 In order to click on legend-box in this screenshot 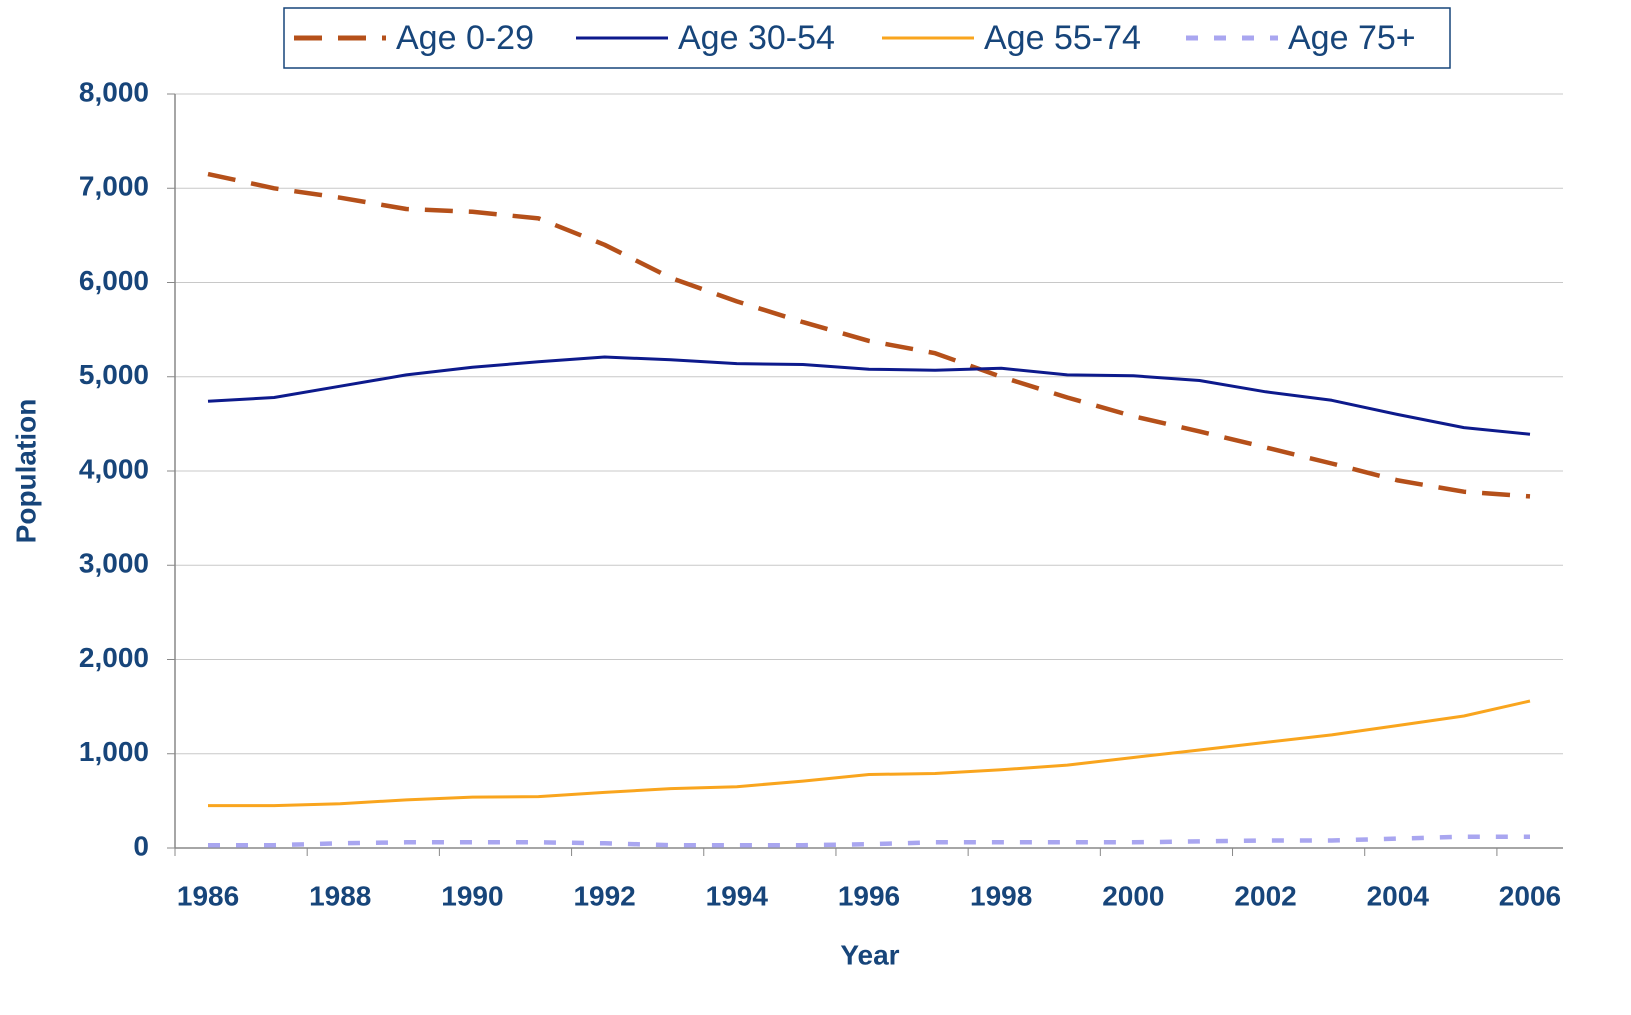, I will do `click(867, 38)`.